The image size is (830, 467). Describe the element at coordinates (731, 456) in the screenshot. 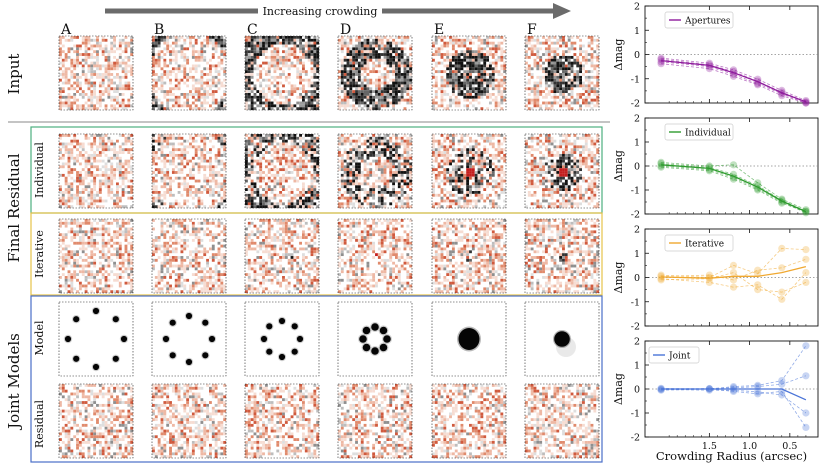

I see `x-axis-label: Crowding Radius (arcsec)` at that location.